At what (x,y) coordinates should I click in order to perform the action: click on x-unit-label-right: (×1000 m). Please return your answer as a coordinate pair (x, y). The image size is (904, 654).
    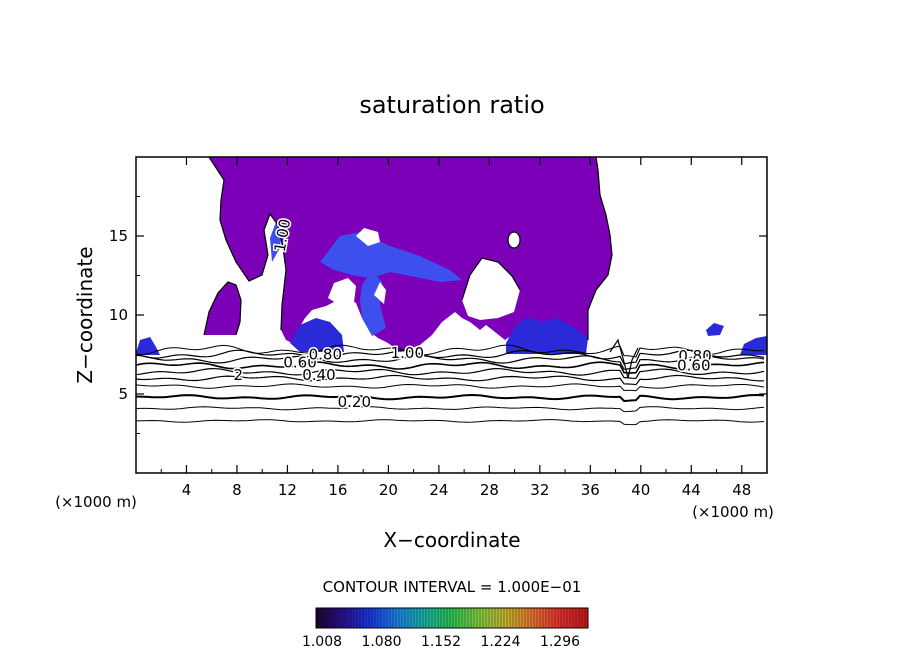
    Looking at the image, I should click on (733, 512).